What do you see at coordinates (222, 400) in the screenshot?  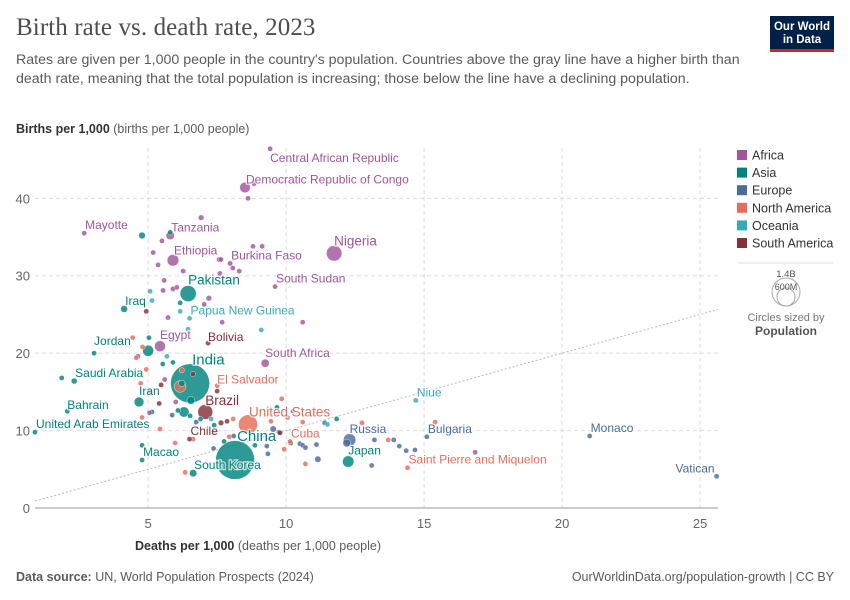 I see `point-label: Brazil` at bounding box center [222, 400].